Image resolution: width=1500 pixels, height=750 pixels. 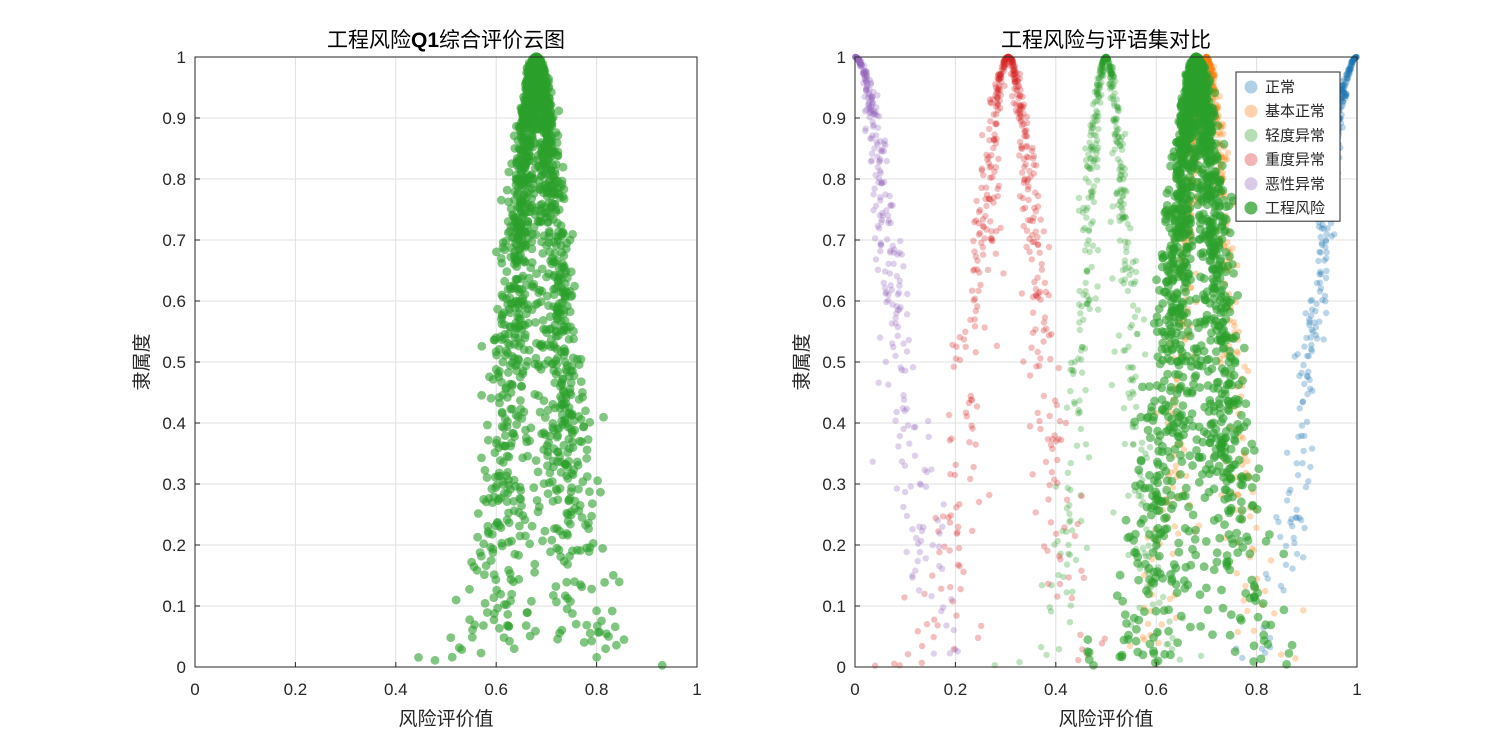 I want to click on x-axis-label: 风险评价值, so click(x=445, y=719).